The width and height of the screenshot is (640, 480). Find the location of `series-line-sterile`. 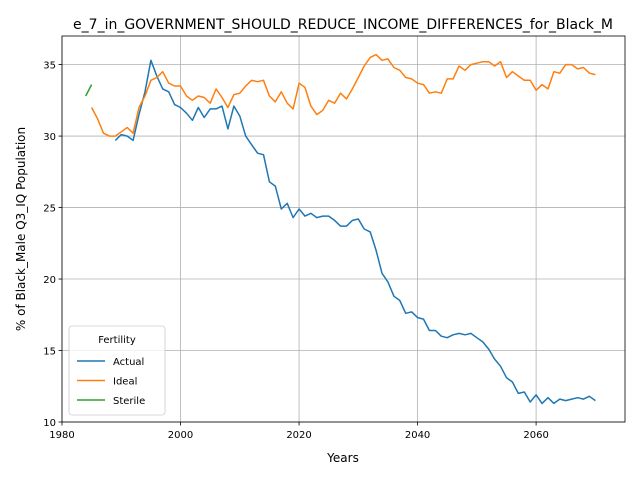

series-line-sterile is located at coordinates (89, 90).